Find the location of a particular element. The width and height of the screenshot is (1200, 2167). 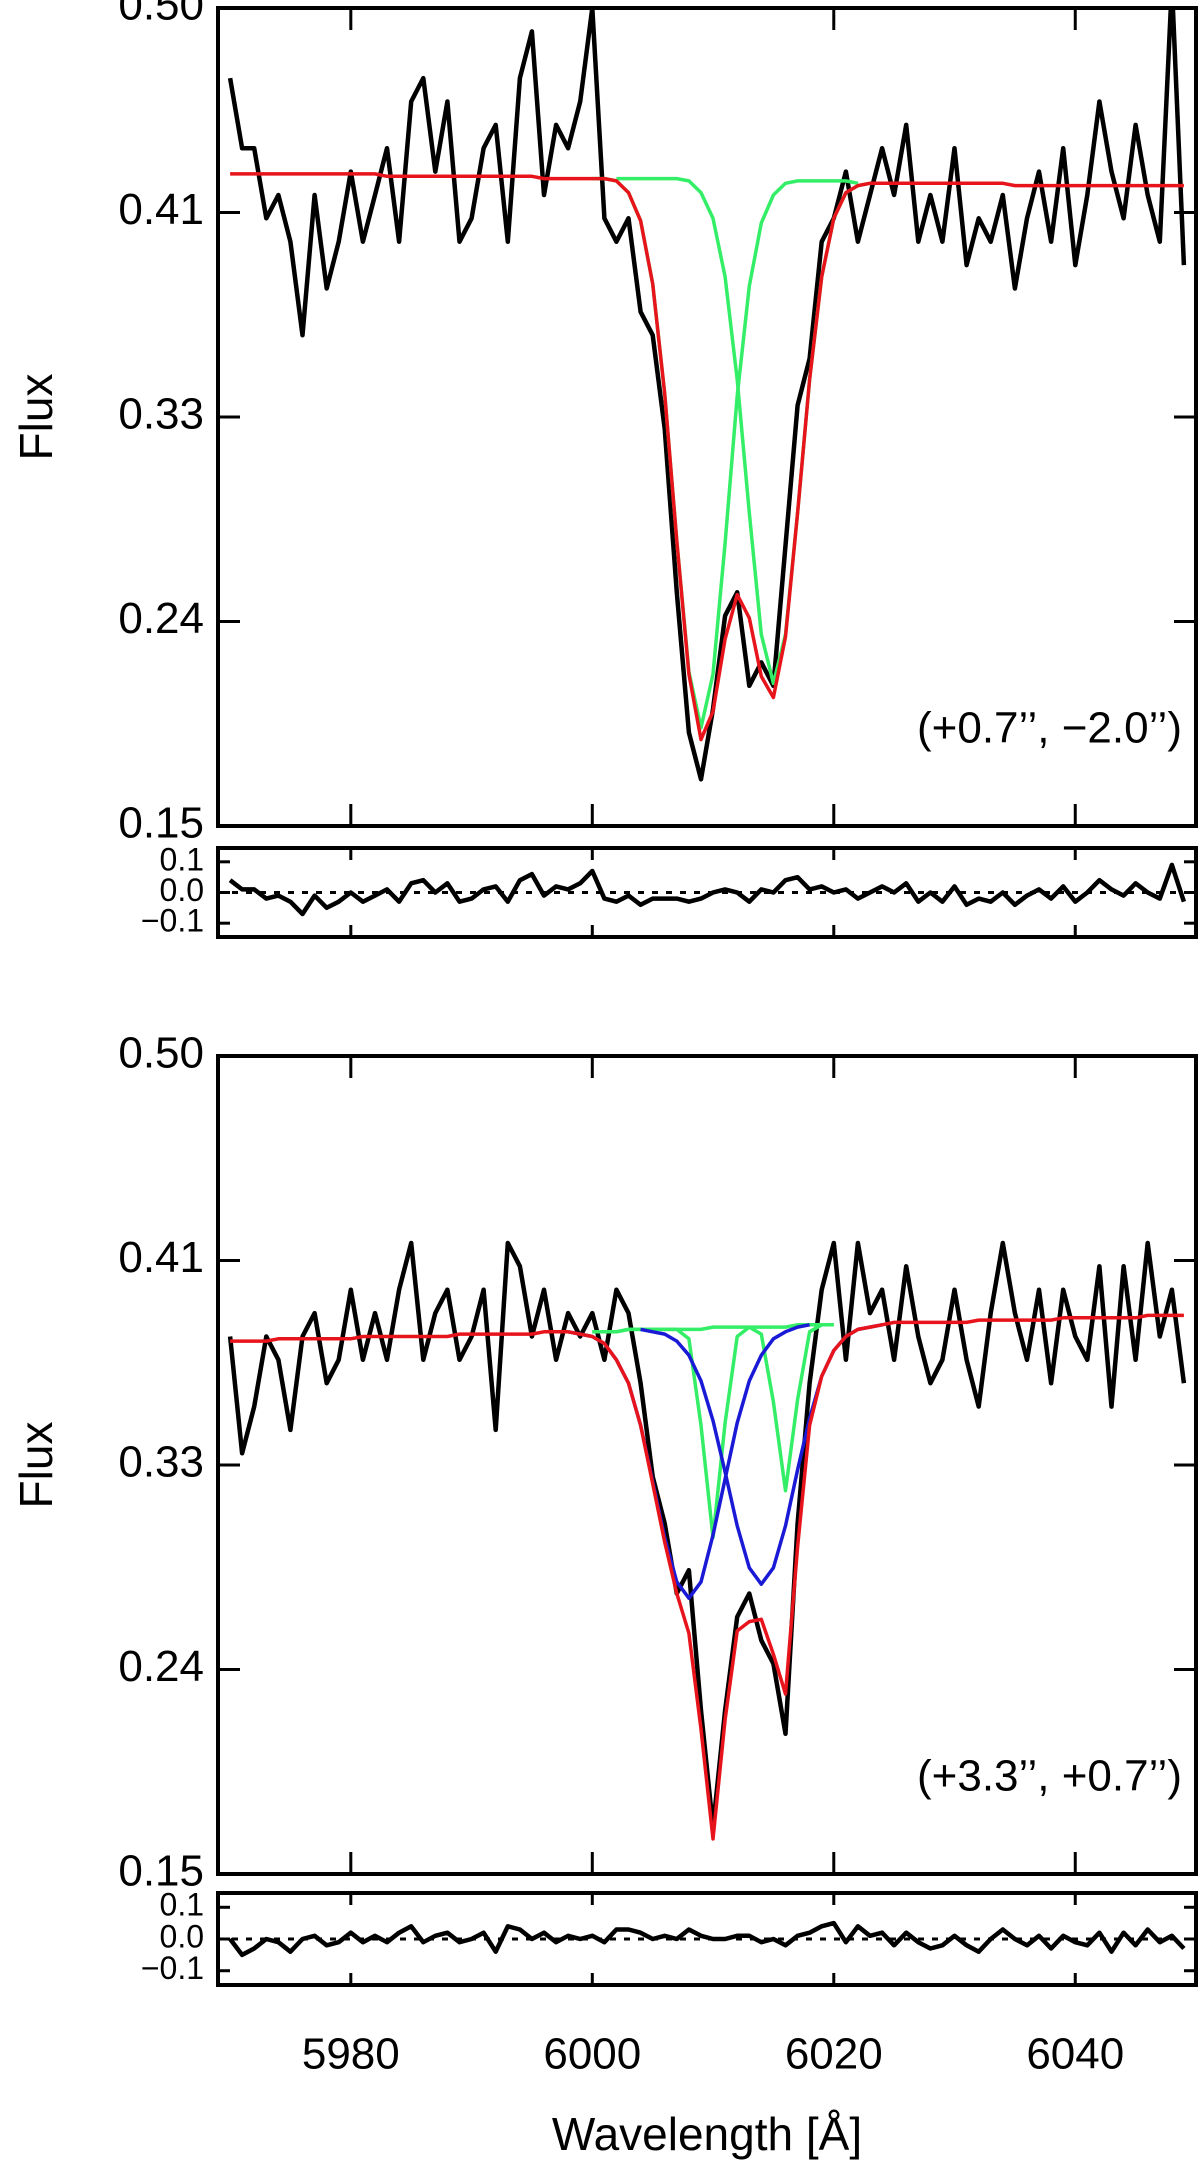

x-tick-label: 6040 is located at coordinates (1075, 2054).